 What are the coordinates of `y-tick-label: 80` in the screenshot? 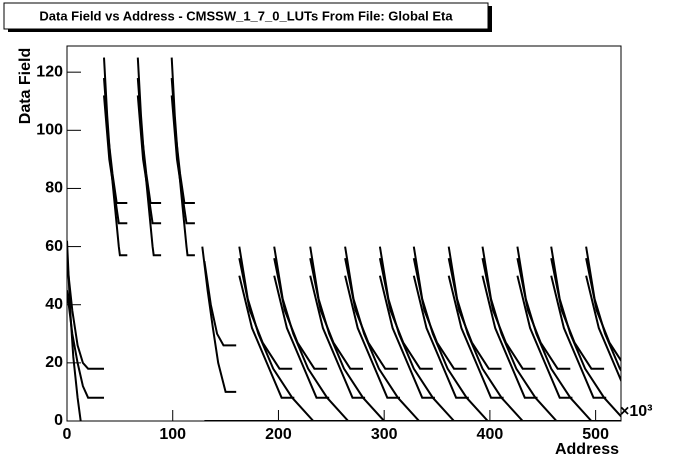 It's located at (54, 188).